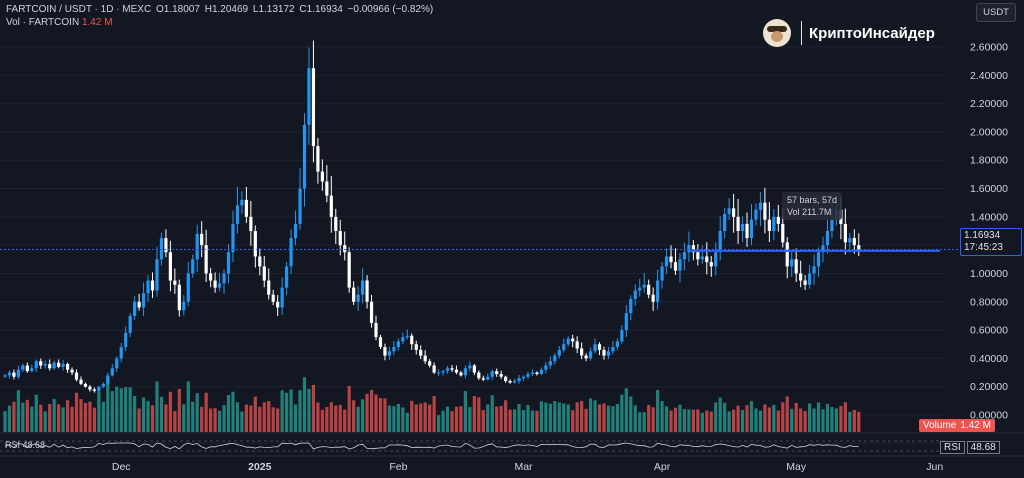 This screenshot has height=478, width=1024. I want to click on low-label: L, so click(255, 9).